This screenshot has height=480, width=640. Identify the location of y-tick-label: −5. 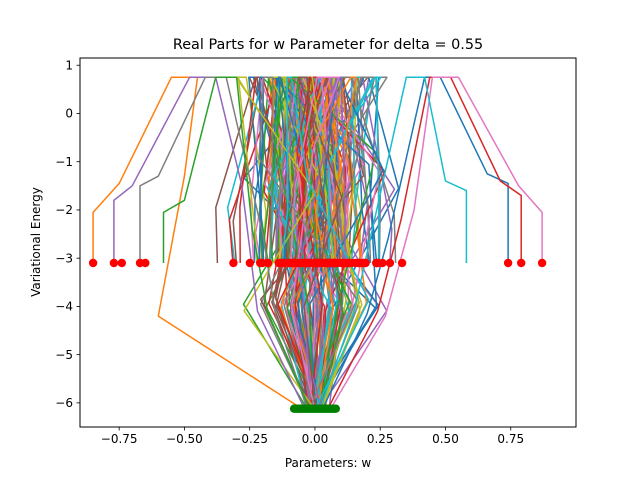
(64, 355).